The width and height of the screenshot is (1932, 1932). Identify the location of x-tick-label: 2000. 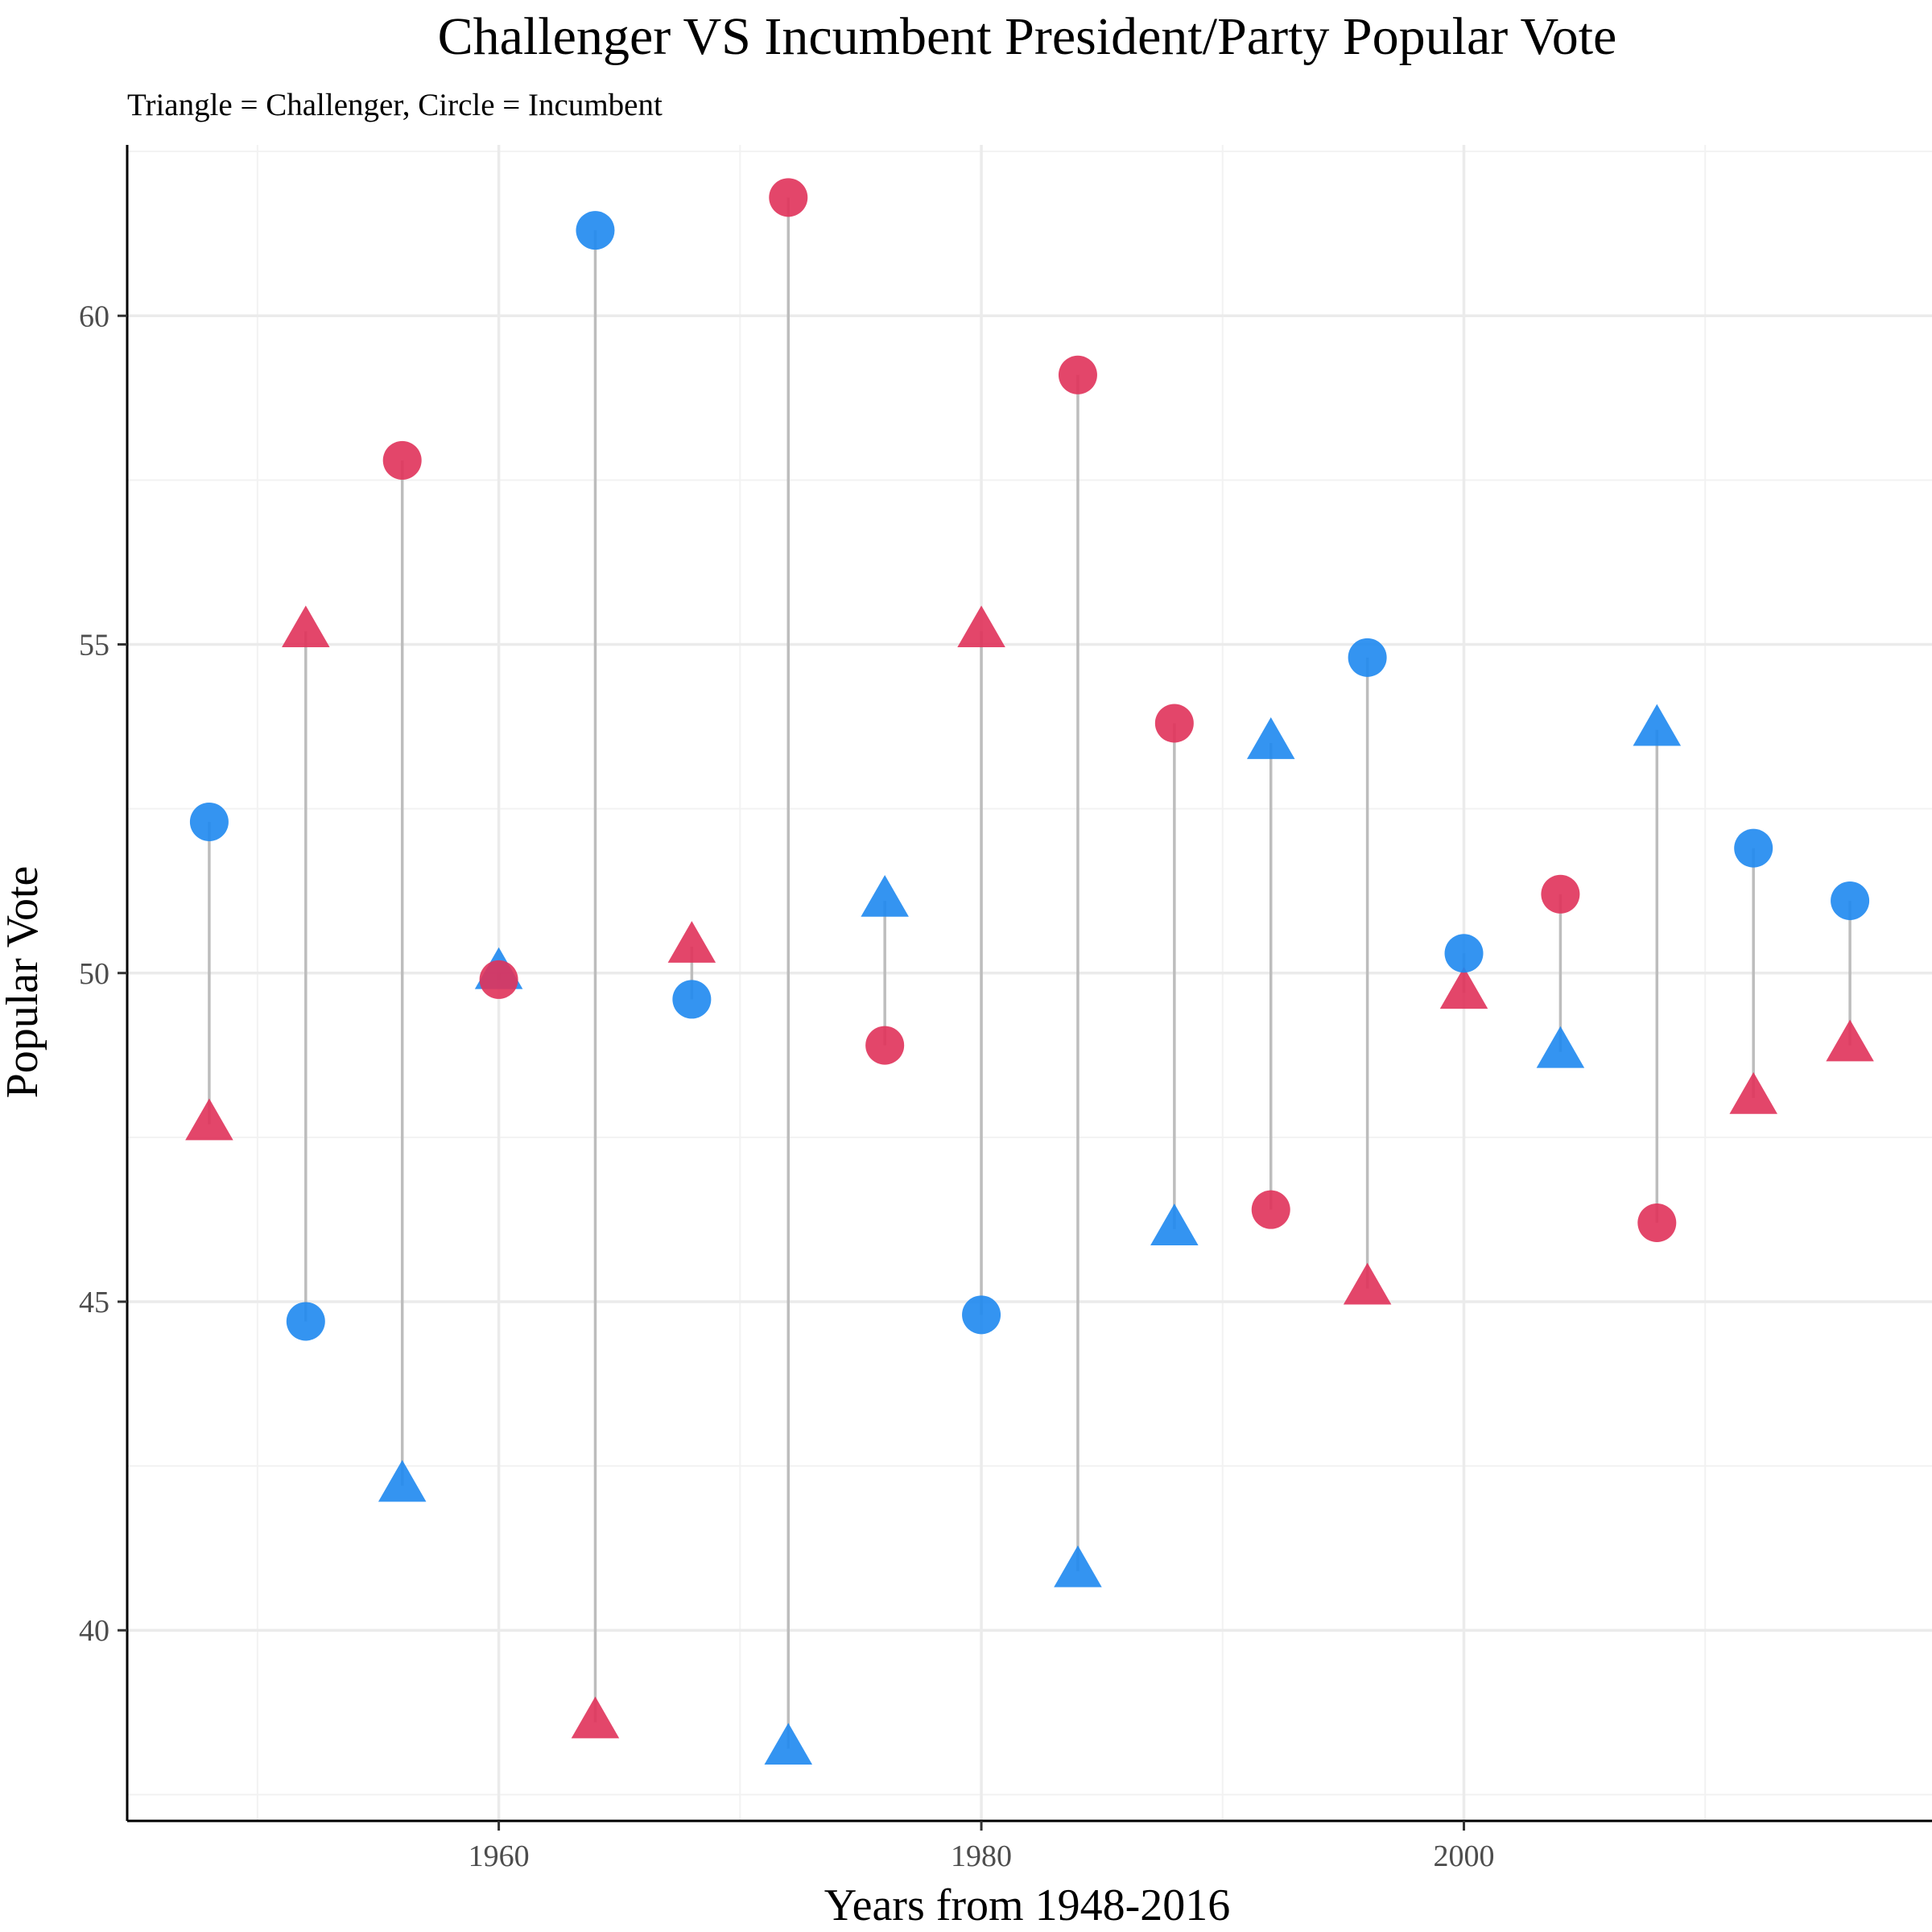
(1464, 1856).